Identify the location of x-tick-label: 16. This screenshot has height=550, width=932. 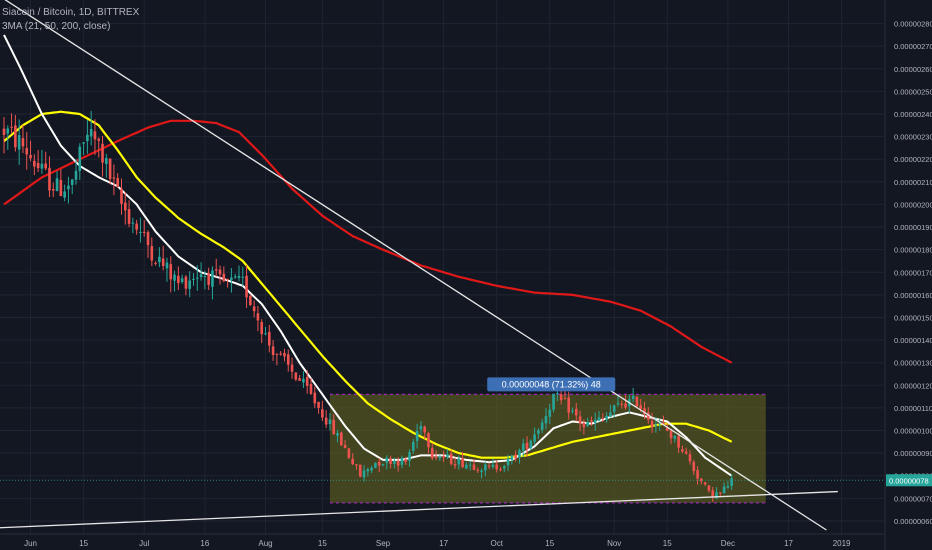
(204, 543).